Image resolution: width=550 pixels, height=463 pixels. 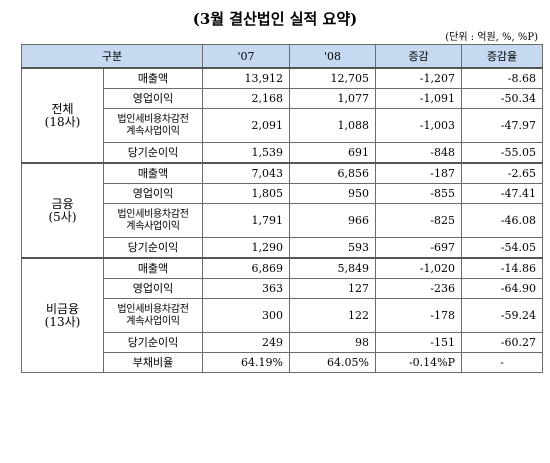 I want to click on value-change: -178, so click(x=418, y=315).